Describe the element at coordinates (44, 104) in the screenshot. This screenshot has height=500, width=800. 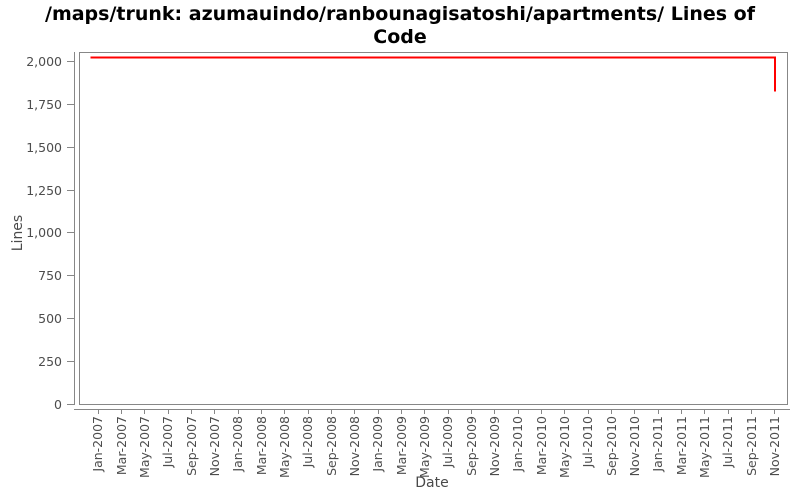
I see `y-tick-label: 1,750` at that location.